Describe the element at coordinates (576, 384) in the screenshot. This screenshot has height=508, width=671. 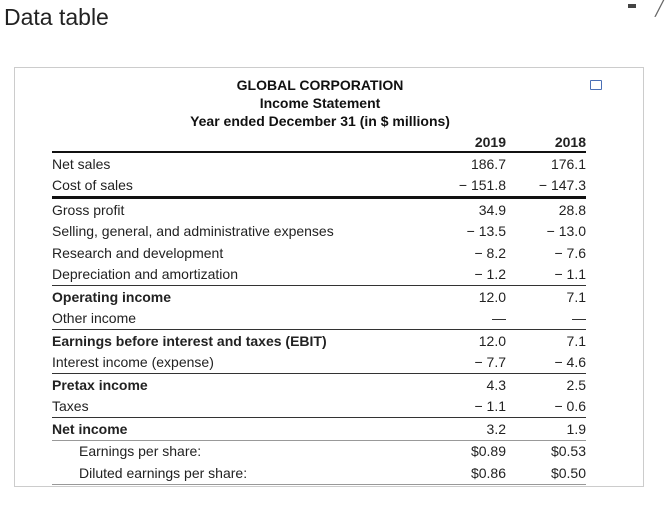
I see `value-2018: 2.5` at that location.